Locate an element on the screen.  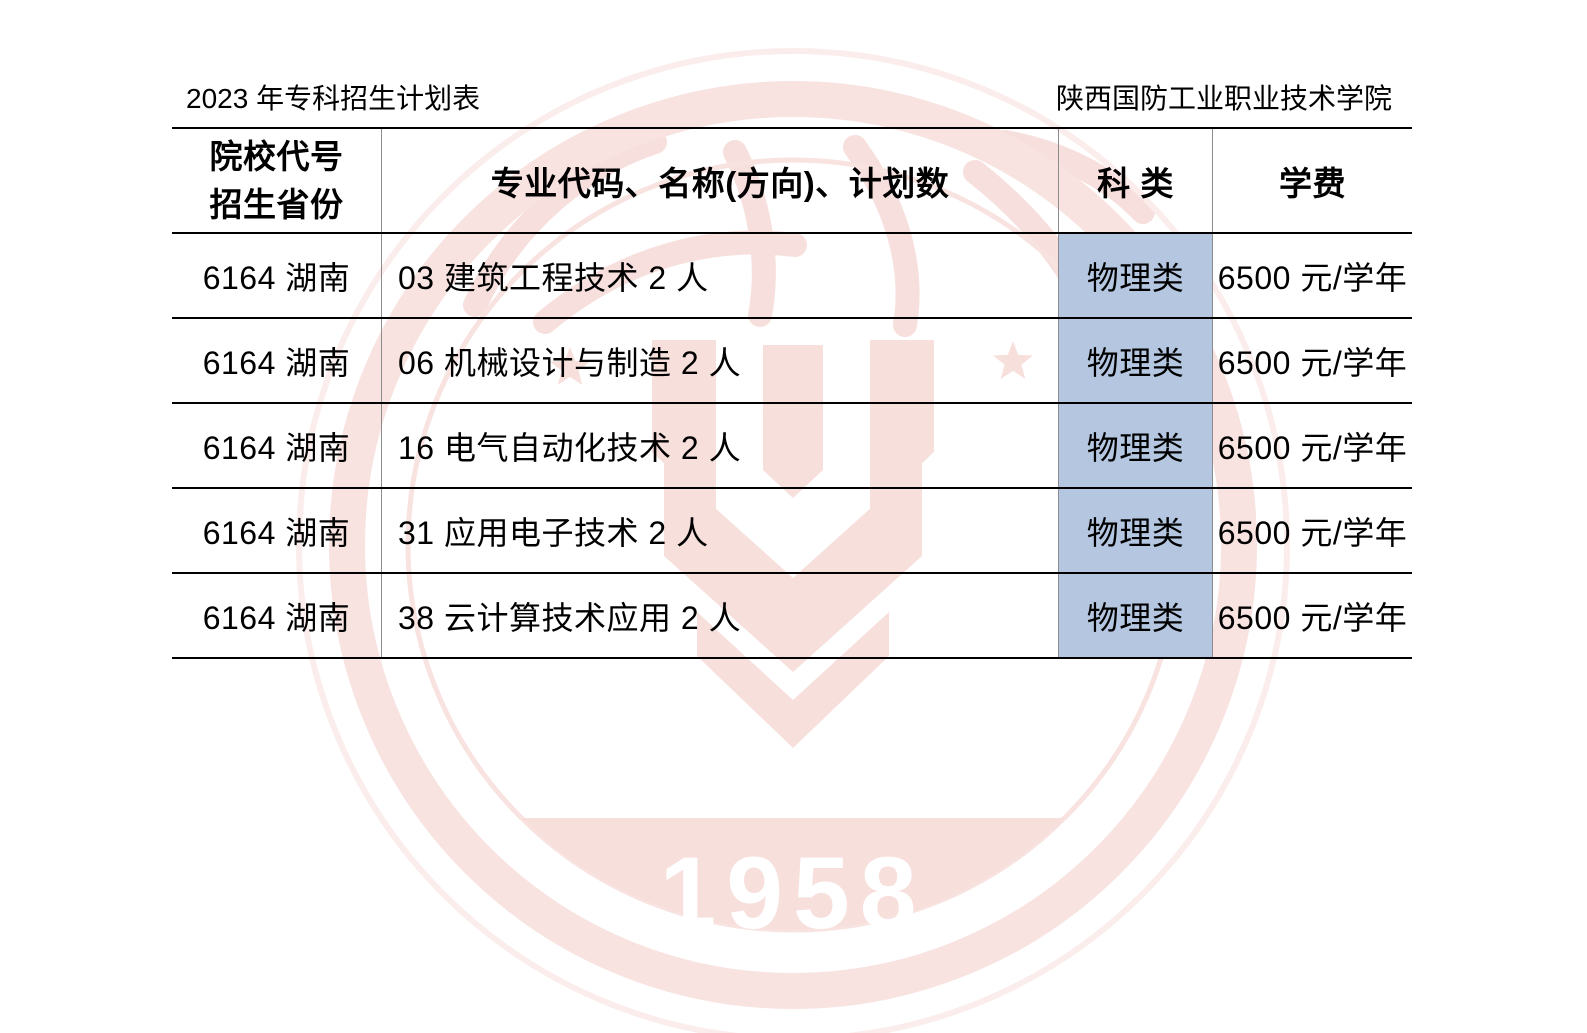
founding-year-band is located at coordinates (793, 874).